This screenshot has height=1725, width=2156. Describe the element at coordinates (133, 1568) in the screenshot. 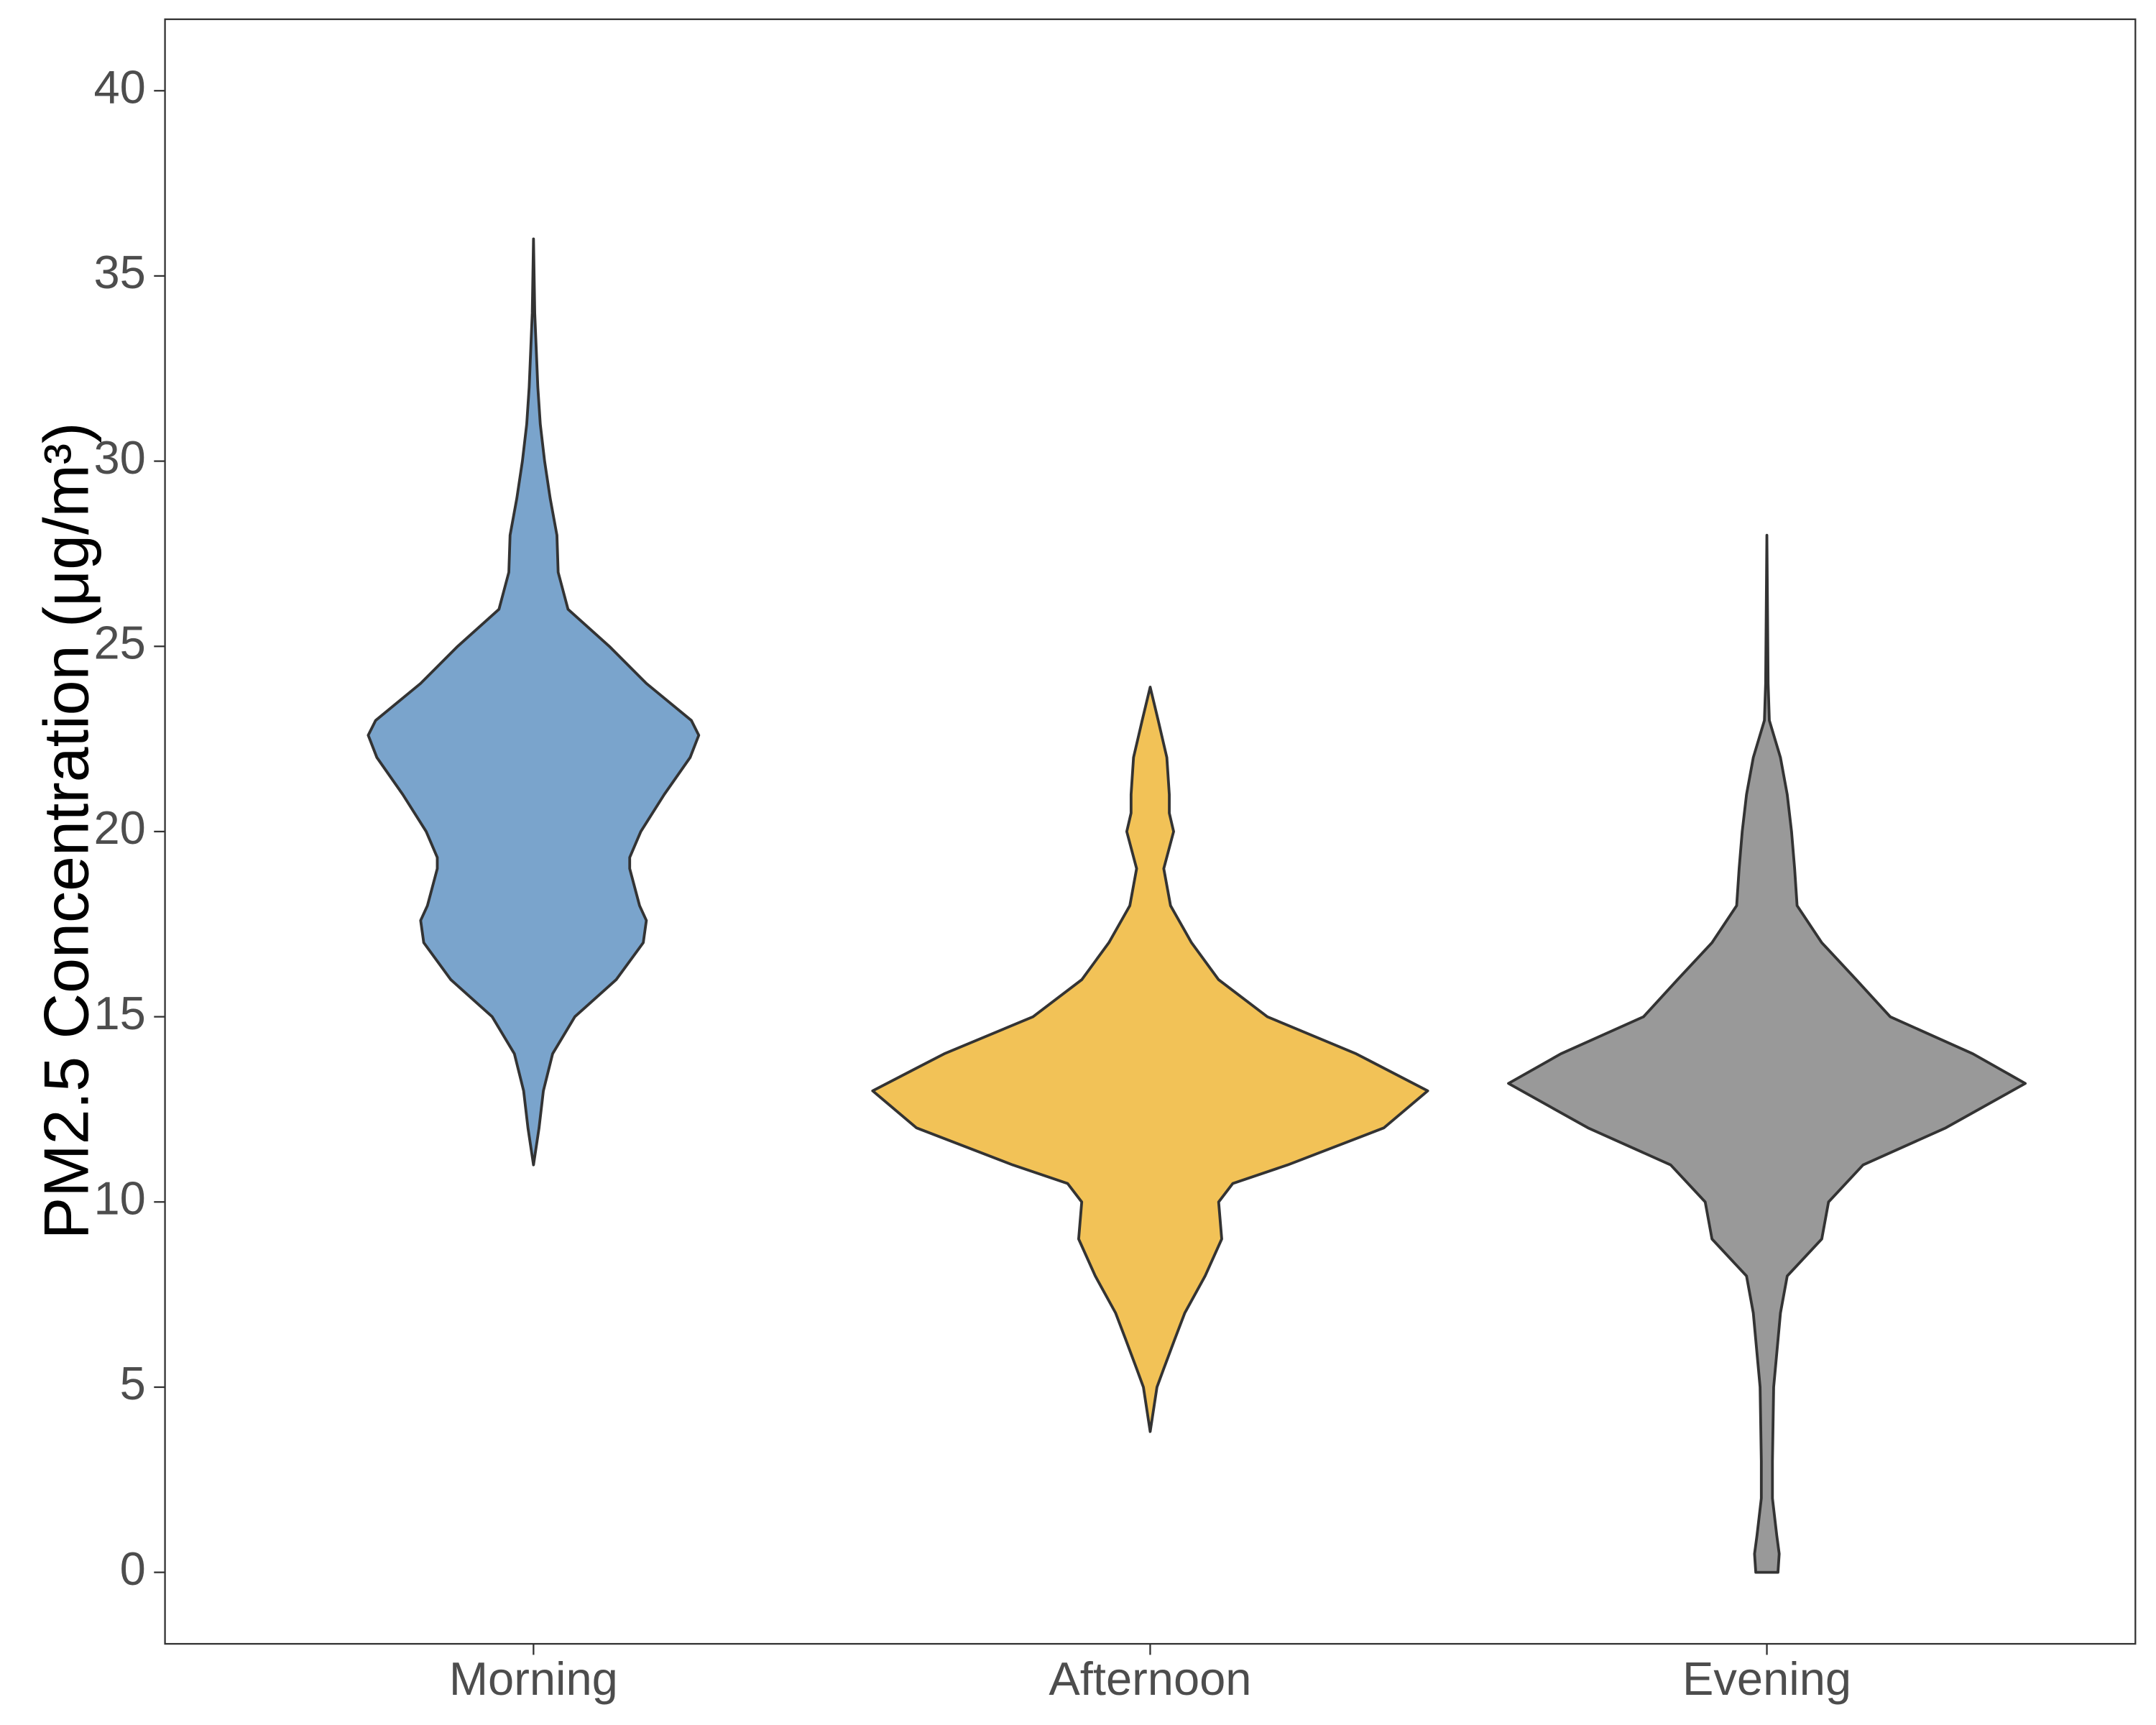

I see `y-tick-label: 0` at that location.